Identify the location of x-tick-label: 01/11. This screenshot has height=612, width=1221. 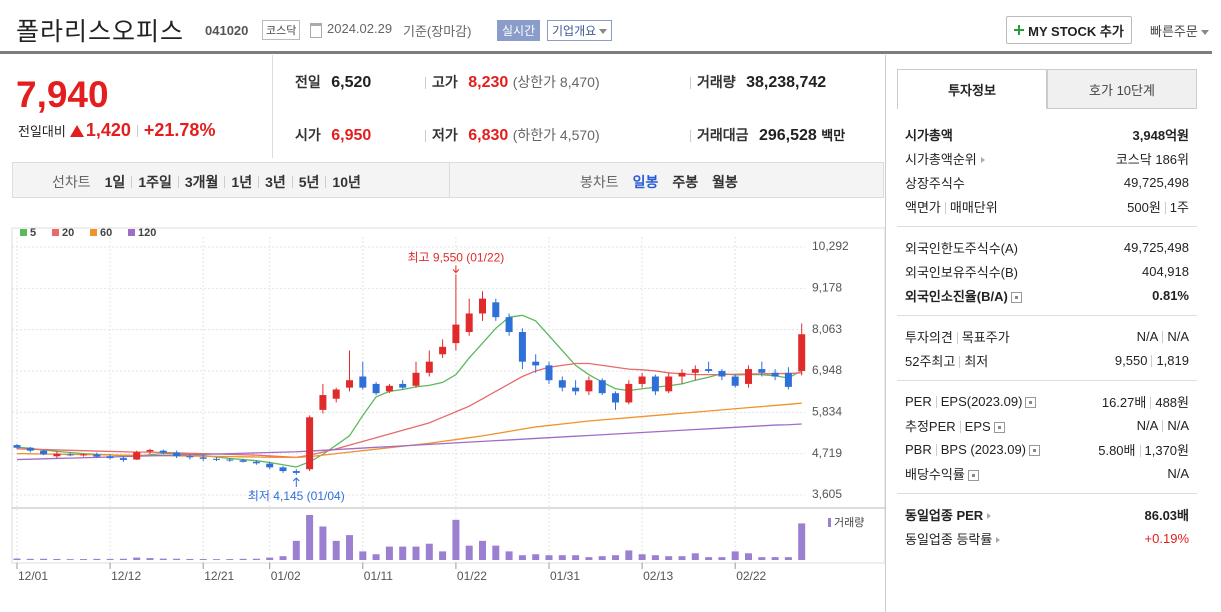
(378, 576).